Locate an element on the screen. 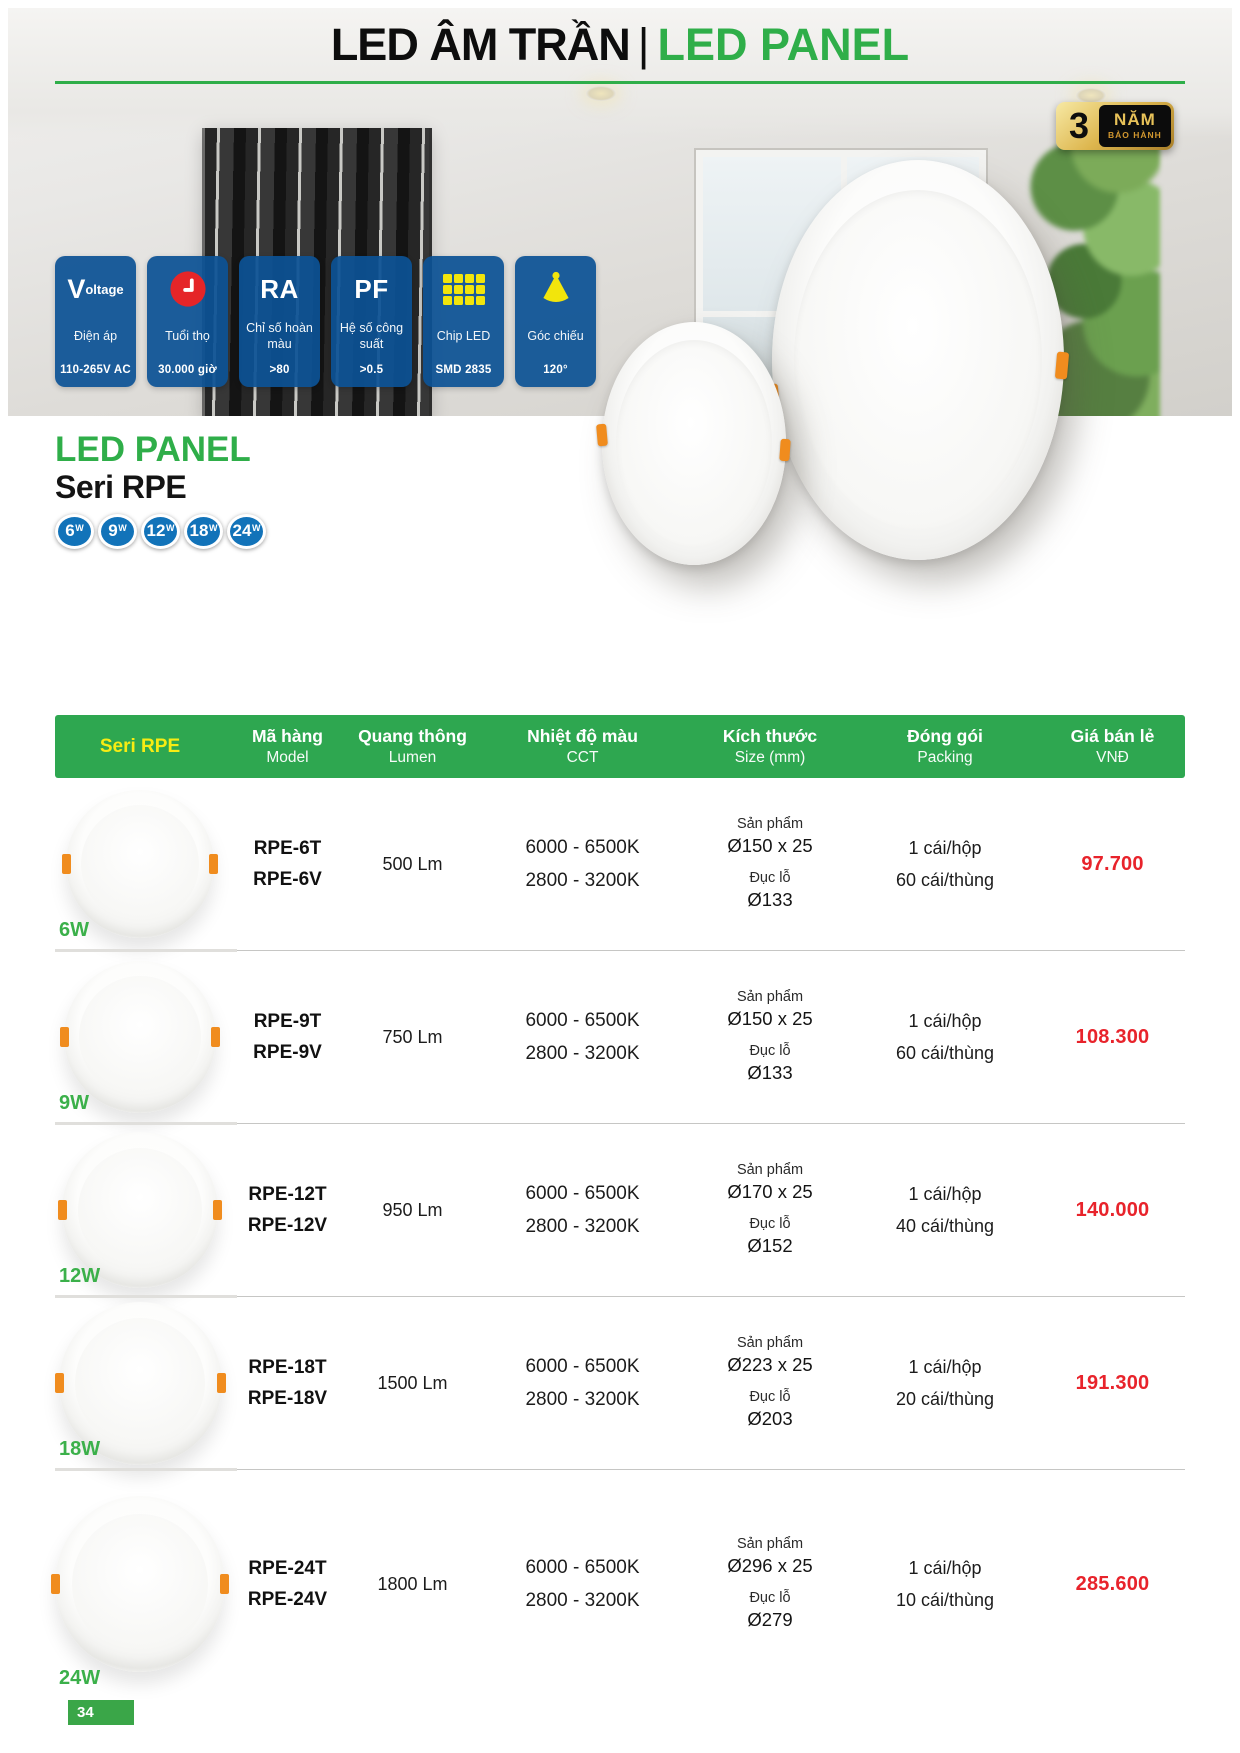  lumen-value: 950 Lm is located at coordinates (412, 1209).